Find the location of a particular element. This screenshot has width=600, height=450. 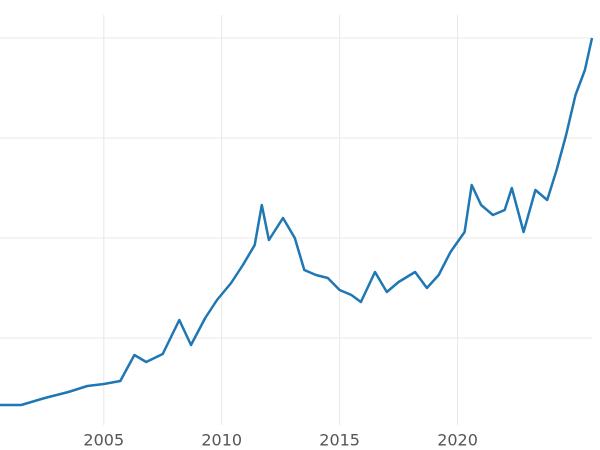

x-tick-label: 2020 is located at coordinates (457, 440).